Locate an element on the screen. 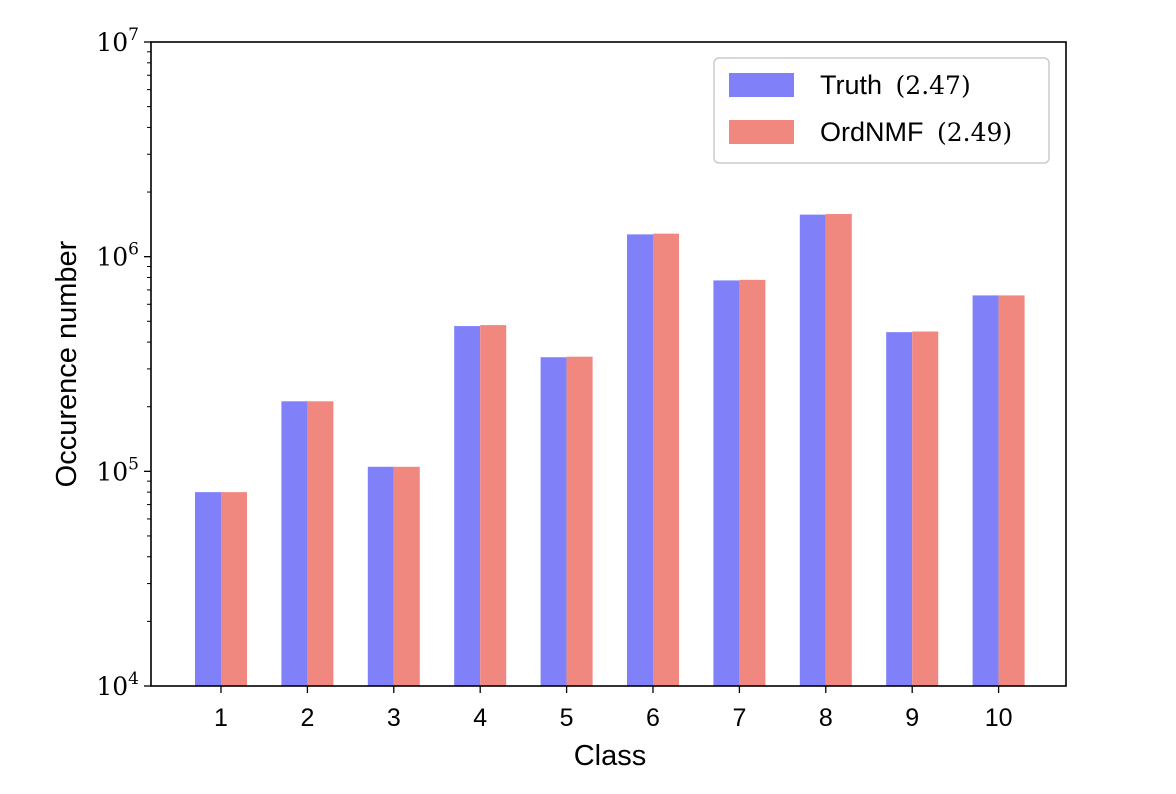  legend-label-ordnmf: OrdNMF (2.49) is located at coordinates (916, 132).